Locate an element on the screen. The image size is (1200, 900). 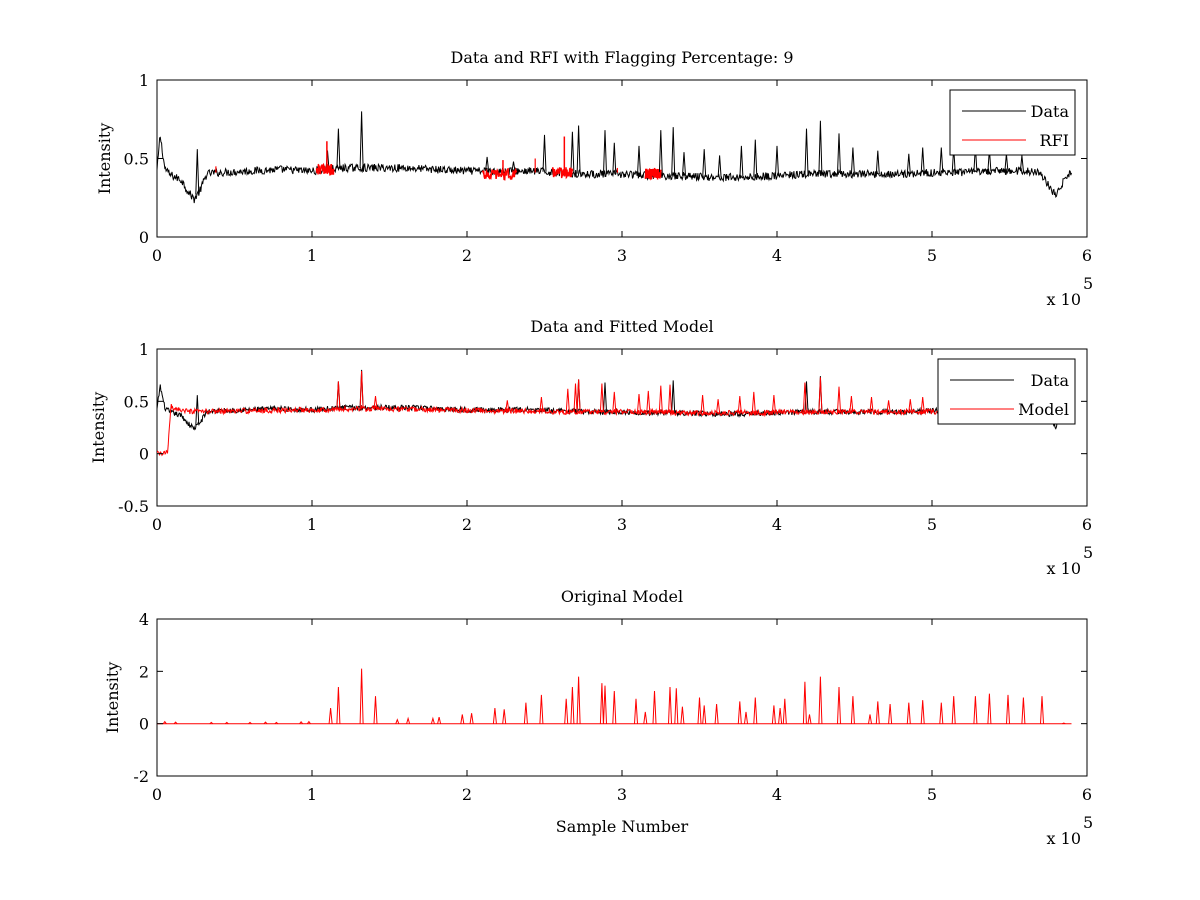
plot-area is located at coordinates (614, 413).